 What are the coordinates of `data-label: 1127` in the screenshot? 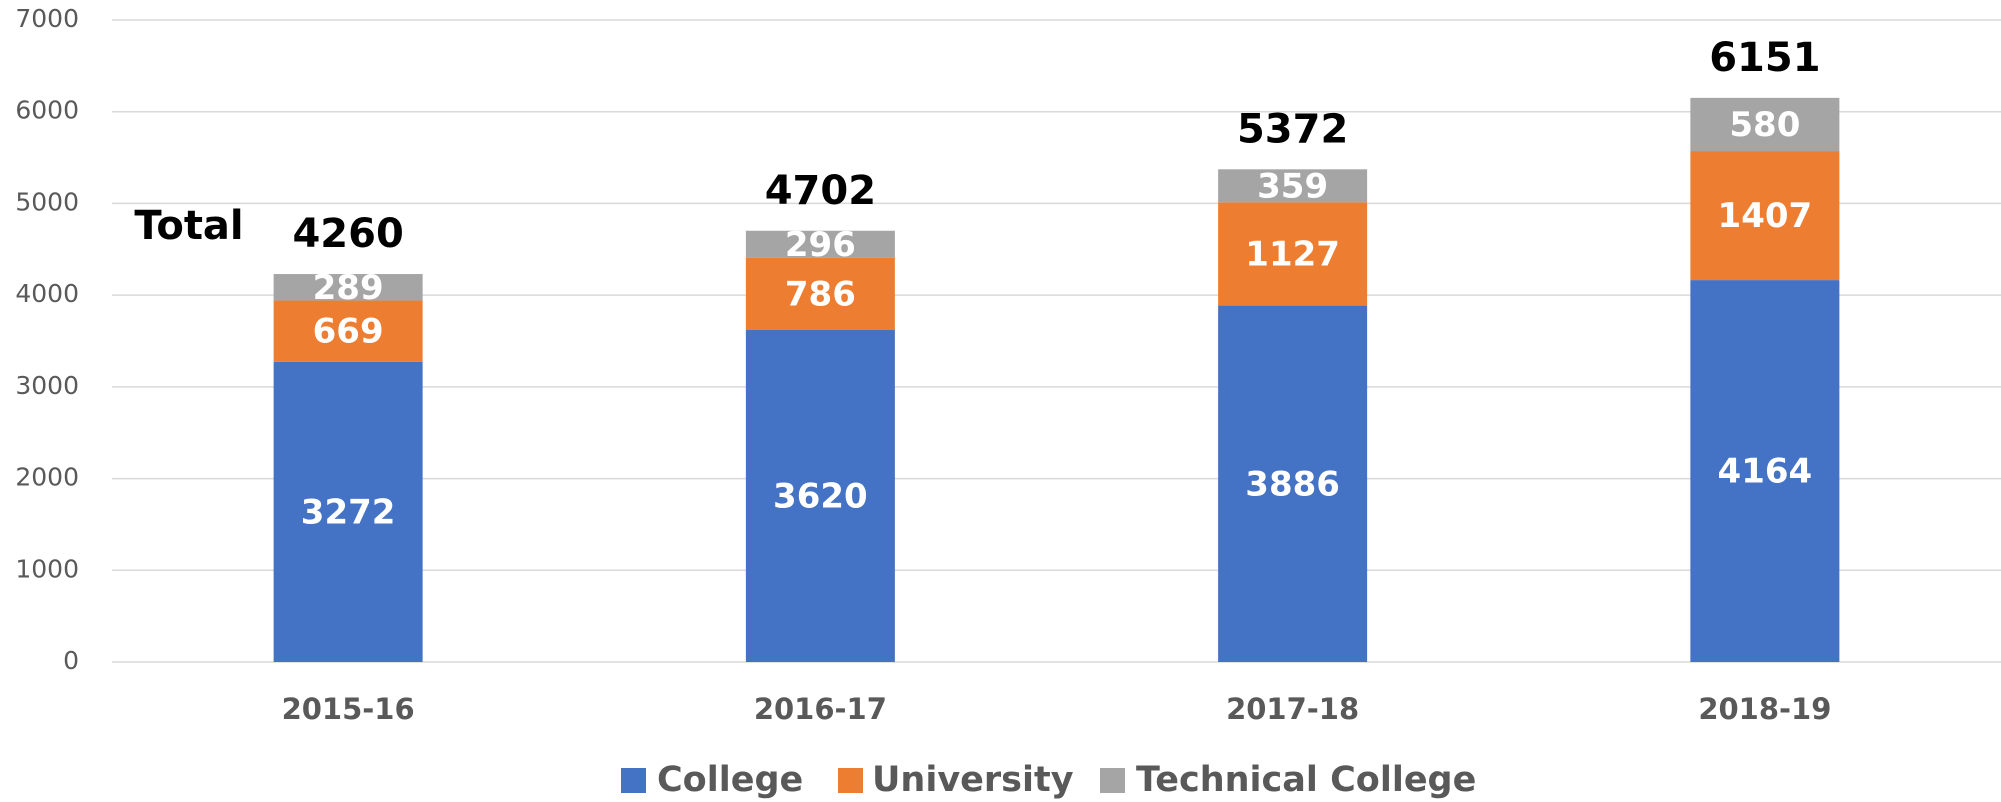 It's located at (1292, 254).